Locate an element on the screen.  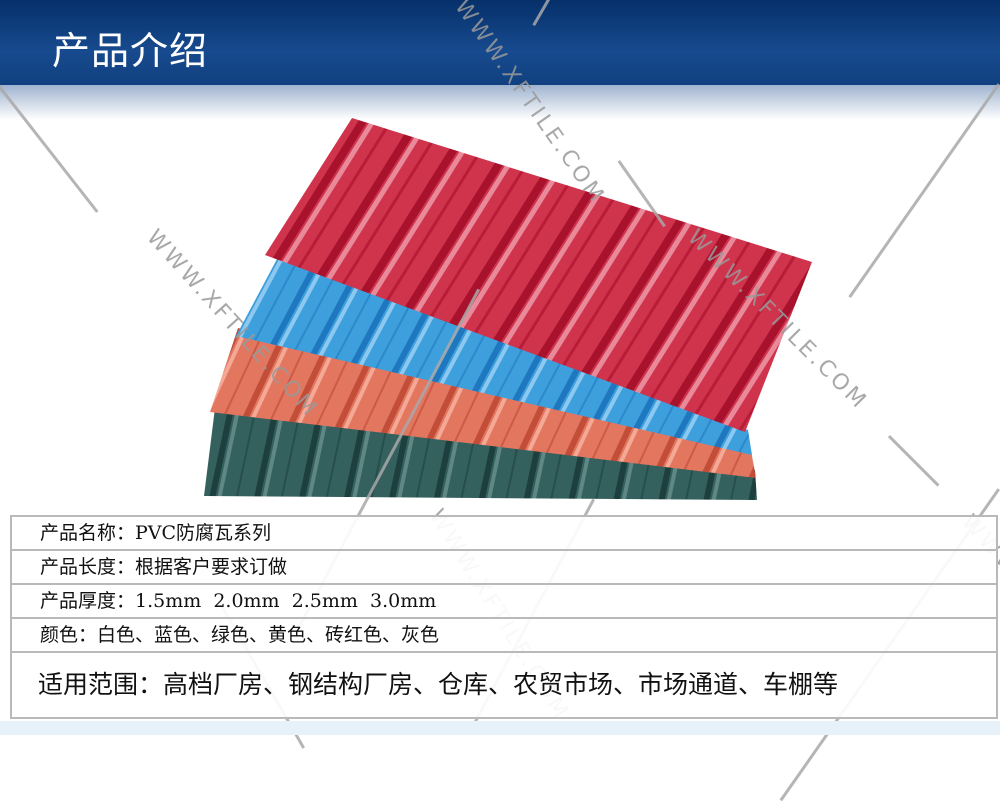
spec-row-applications: 适用范围：高档厂房、钢结构厂房、仓库、农贸市场、市场通道、车棚等 is located at coordinates (438, 684).